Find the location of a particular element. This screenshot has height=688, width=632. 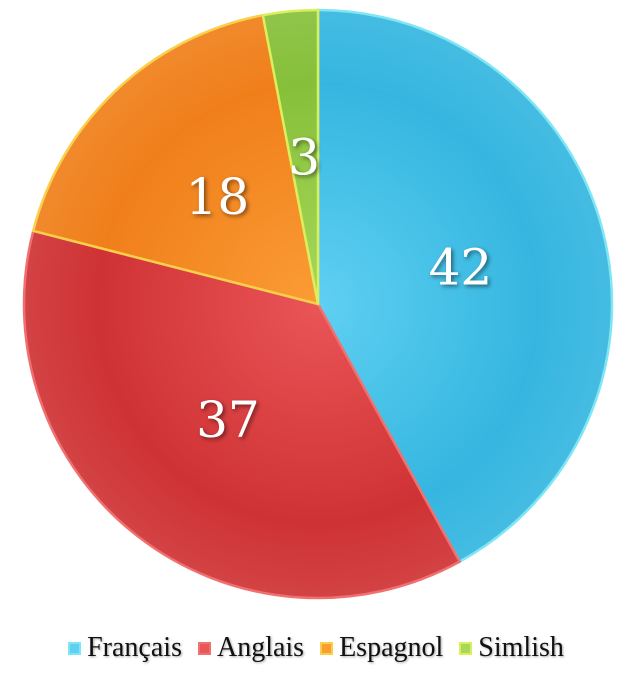

pie-slice-simlish is located at coordinates (290, 156).